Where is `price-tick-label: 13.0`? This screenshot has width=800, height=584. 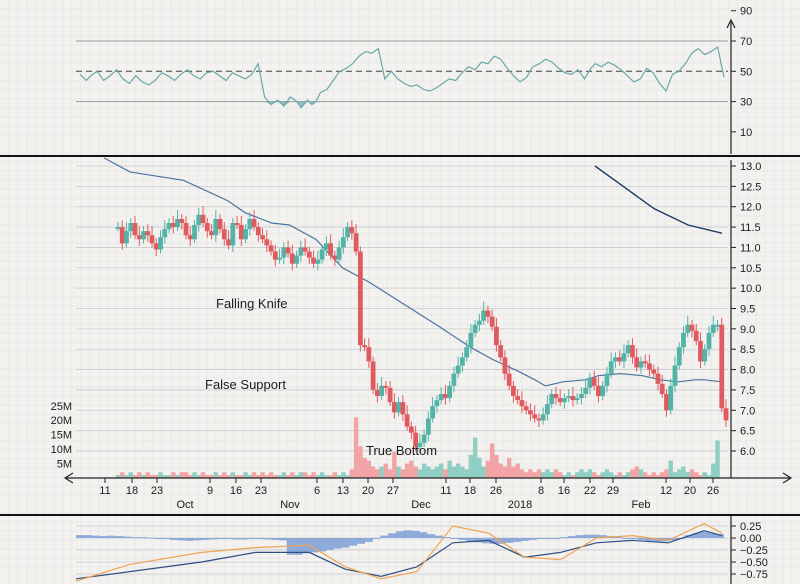 price-tick-label: 13.0 is located at coordinates (750, 167).